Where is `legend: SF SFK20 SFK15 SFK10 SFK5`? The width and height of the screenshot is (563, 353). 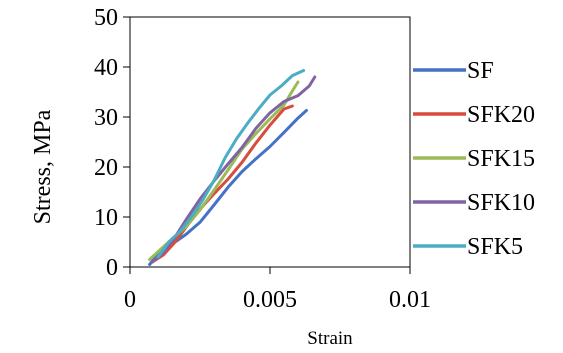
legend: SF SFK20 SFK15 SFK10 SFK5 is located at coordinates (474, 159).